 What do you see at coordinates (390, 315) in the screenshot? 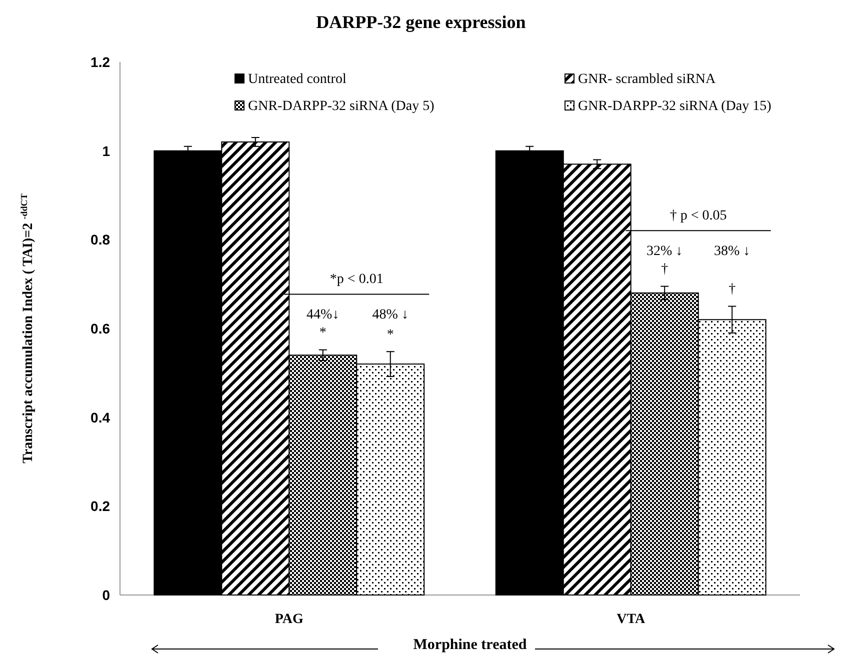
I see `annotation: 48% ↓` at bounding box center [390, 315].